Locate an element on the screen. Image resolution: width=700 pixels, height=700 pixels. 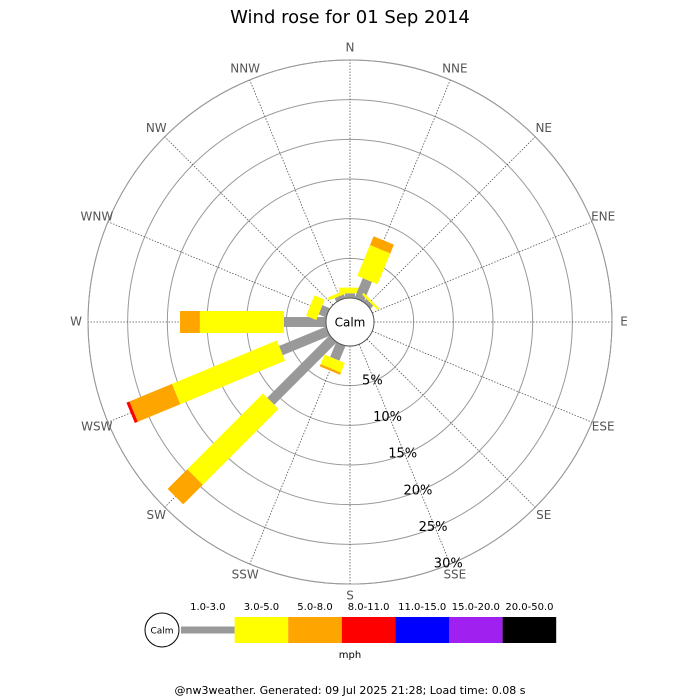
direction-label: SSW is located at coordinates (245, 575).